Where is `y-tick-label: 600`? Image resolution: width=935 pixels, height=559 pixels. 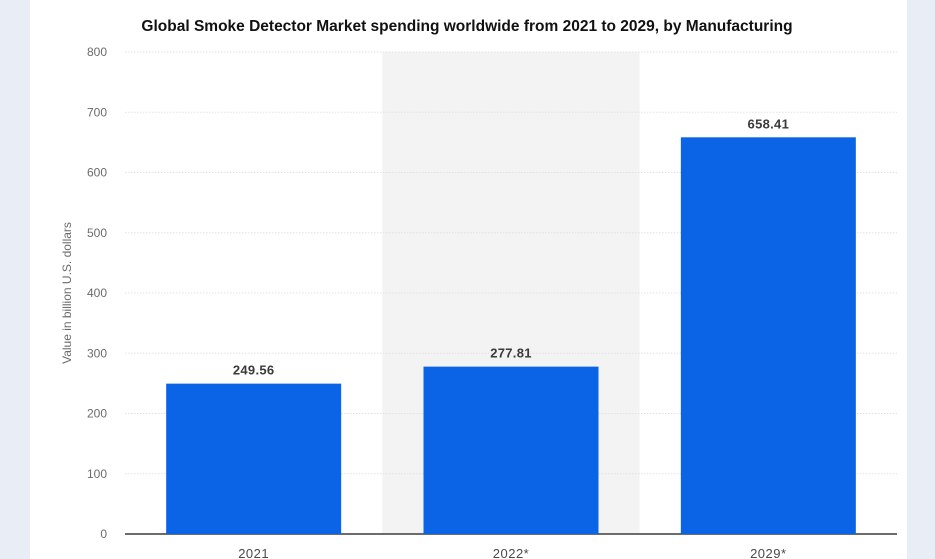
y-tick-label: 600 is located at coordinates (97, 173).